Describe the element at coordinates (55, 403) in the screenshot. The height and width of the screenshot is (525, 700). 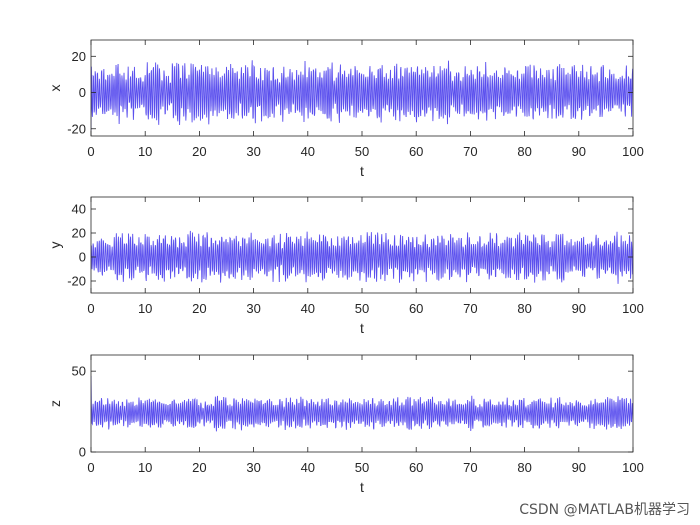
I see `ylabel-z: z` at that location.